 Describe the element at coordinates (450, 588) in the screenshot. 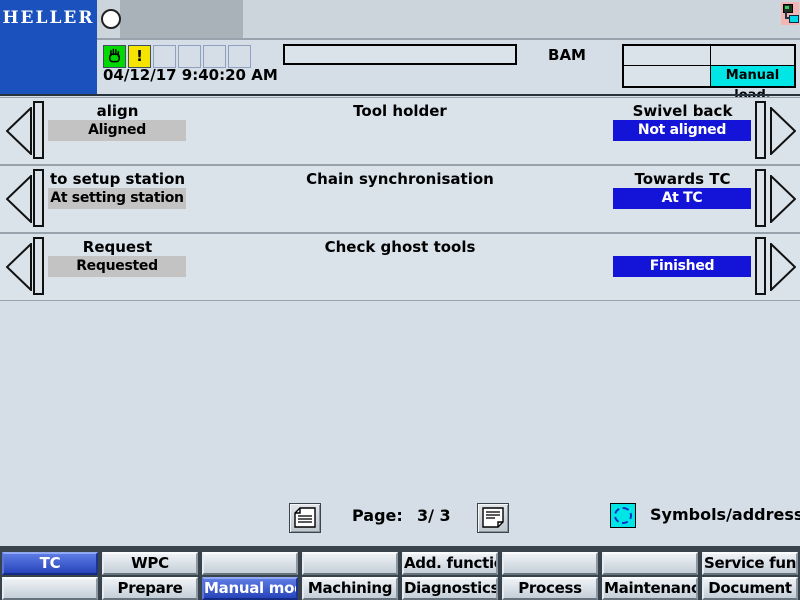

I see `tab-diagnostics: Diagnostics` at that location.